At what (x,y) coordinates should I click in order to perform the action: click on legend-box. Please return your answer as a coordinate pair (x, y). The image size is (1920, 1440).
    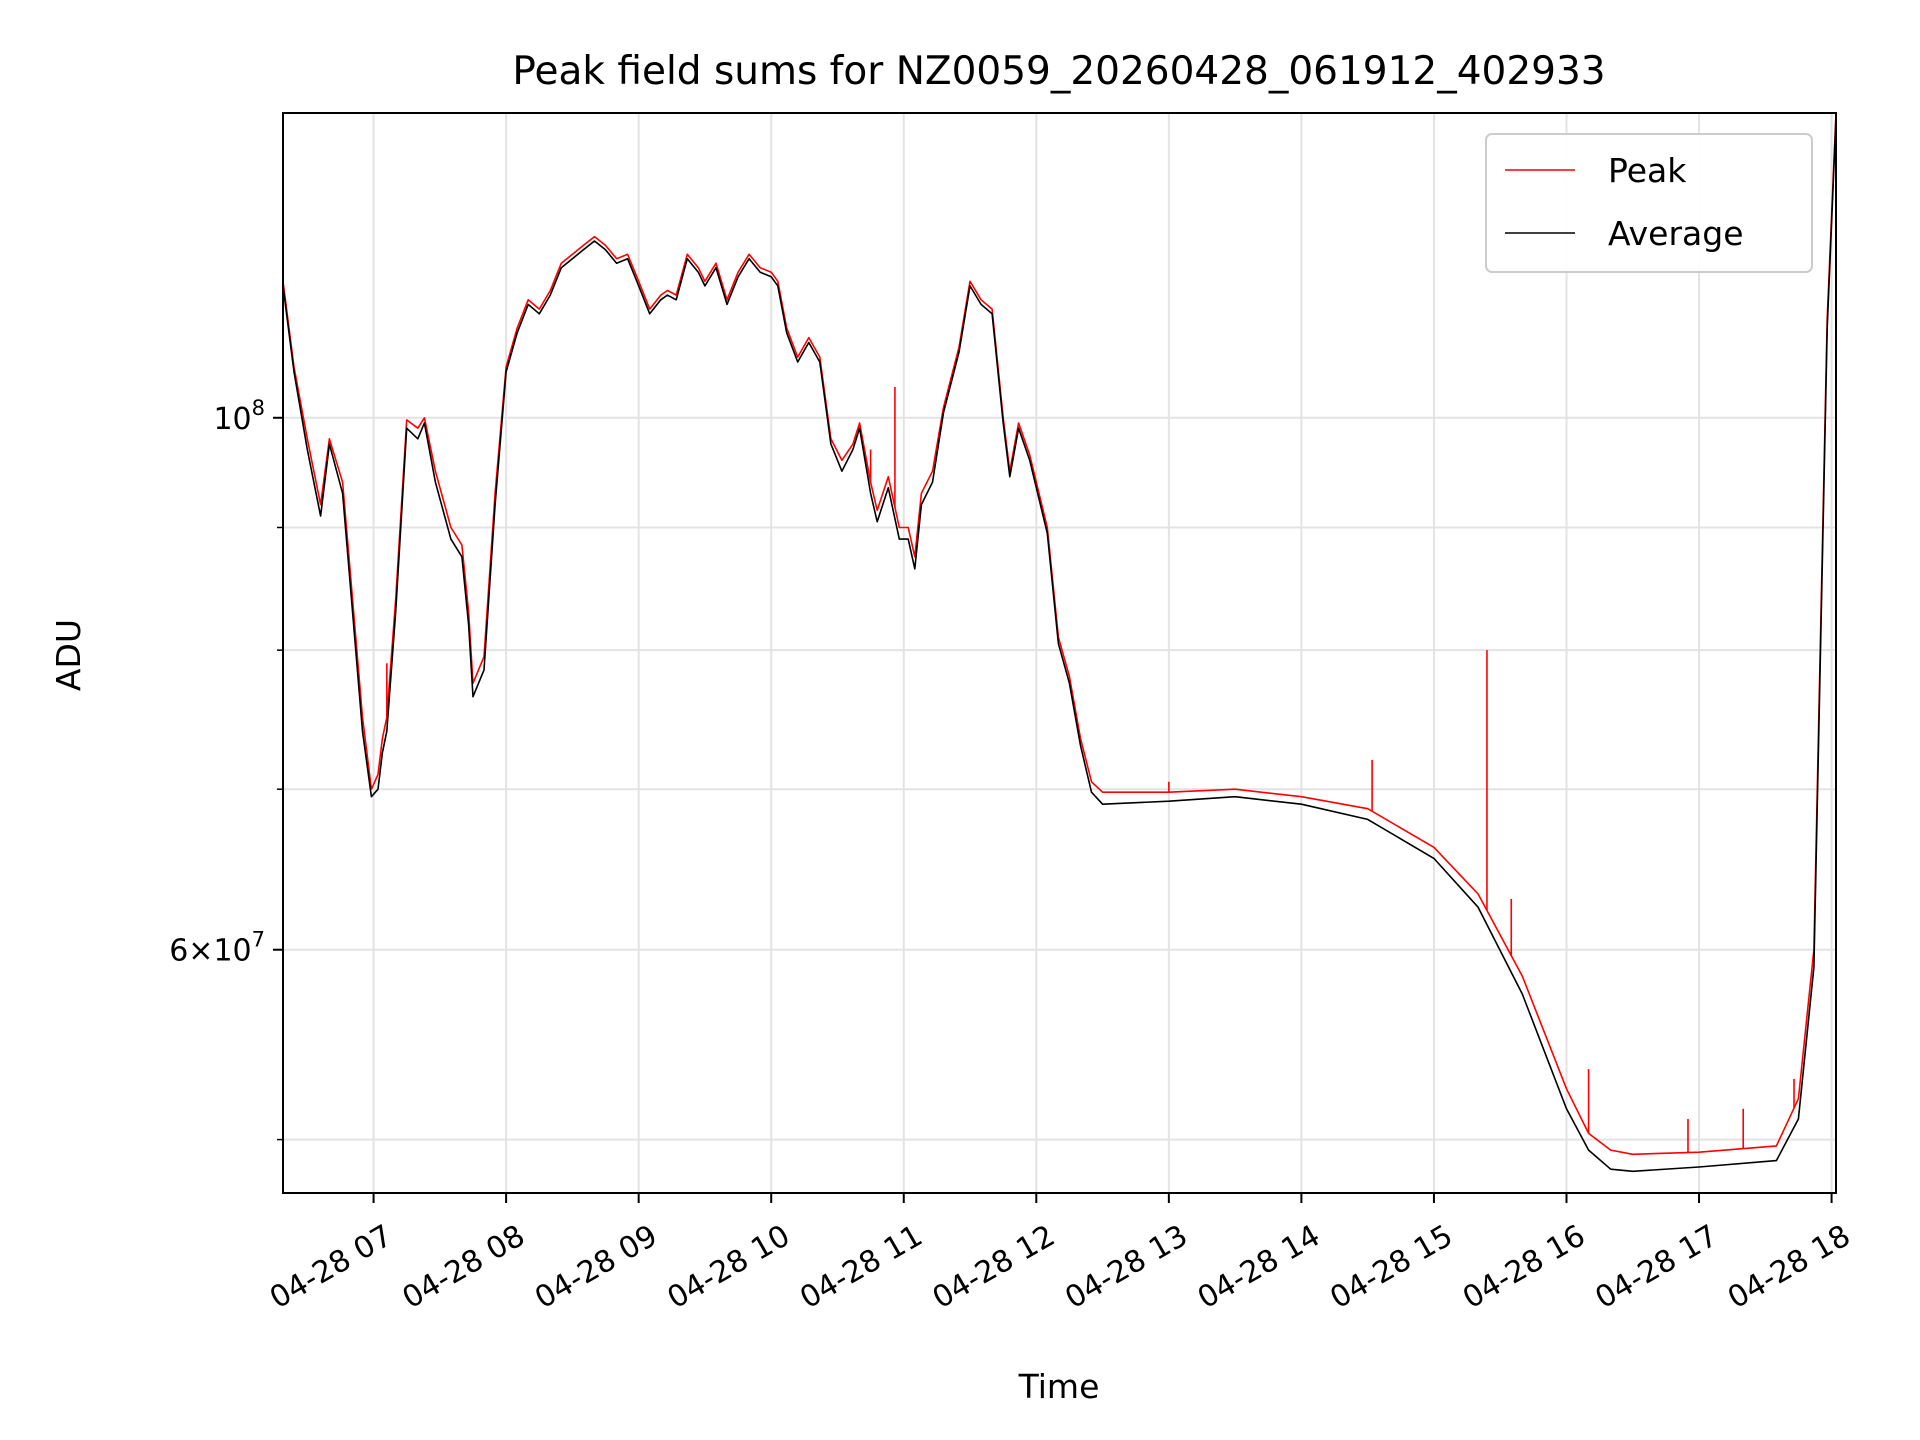
    Looking at the image, I should click on (1649, 203).